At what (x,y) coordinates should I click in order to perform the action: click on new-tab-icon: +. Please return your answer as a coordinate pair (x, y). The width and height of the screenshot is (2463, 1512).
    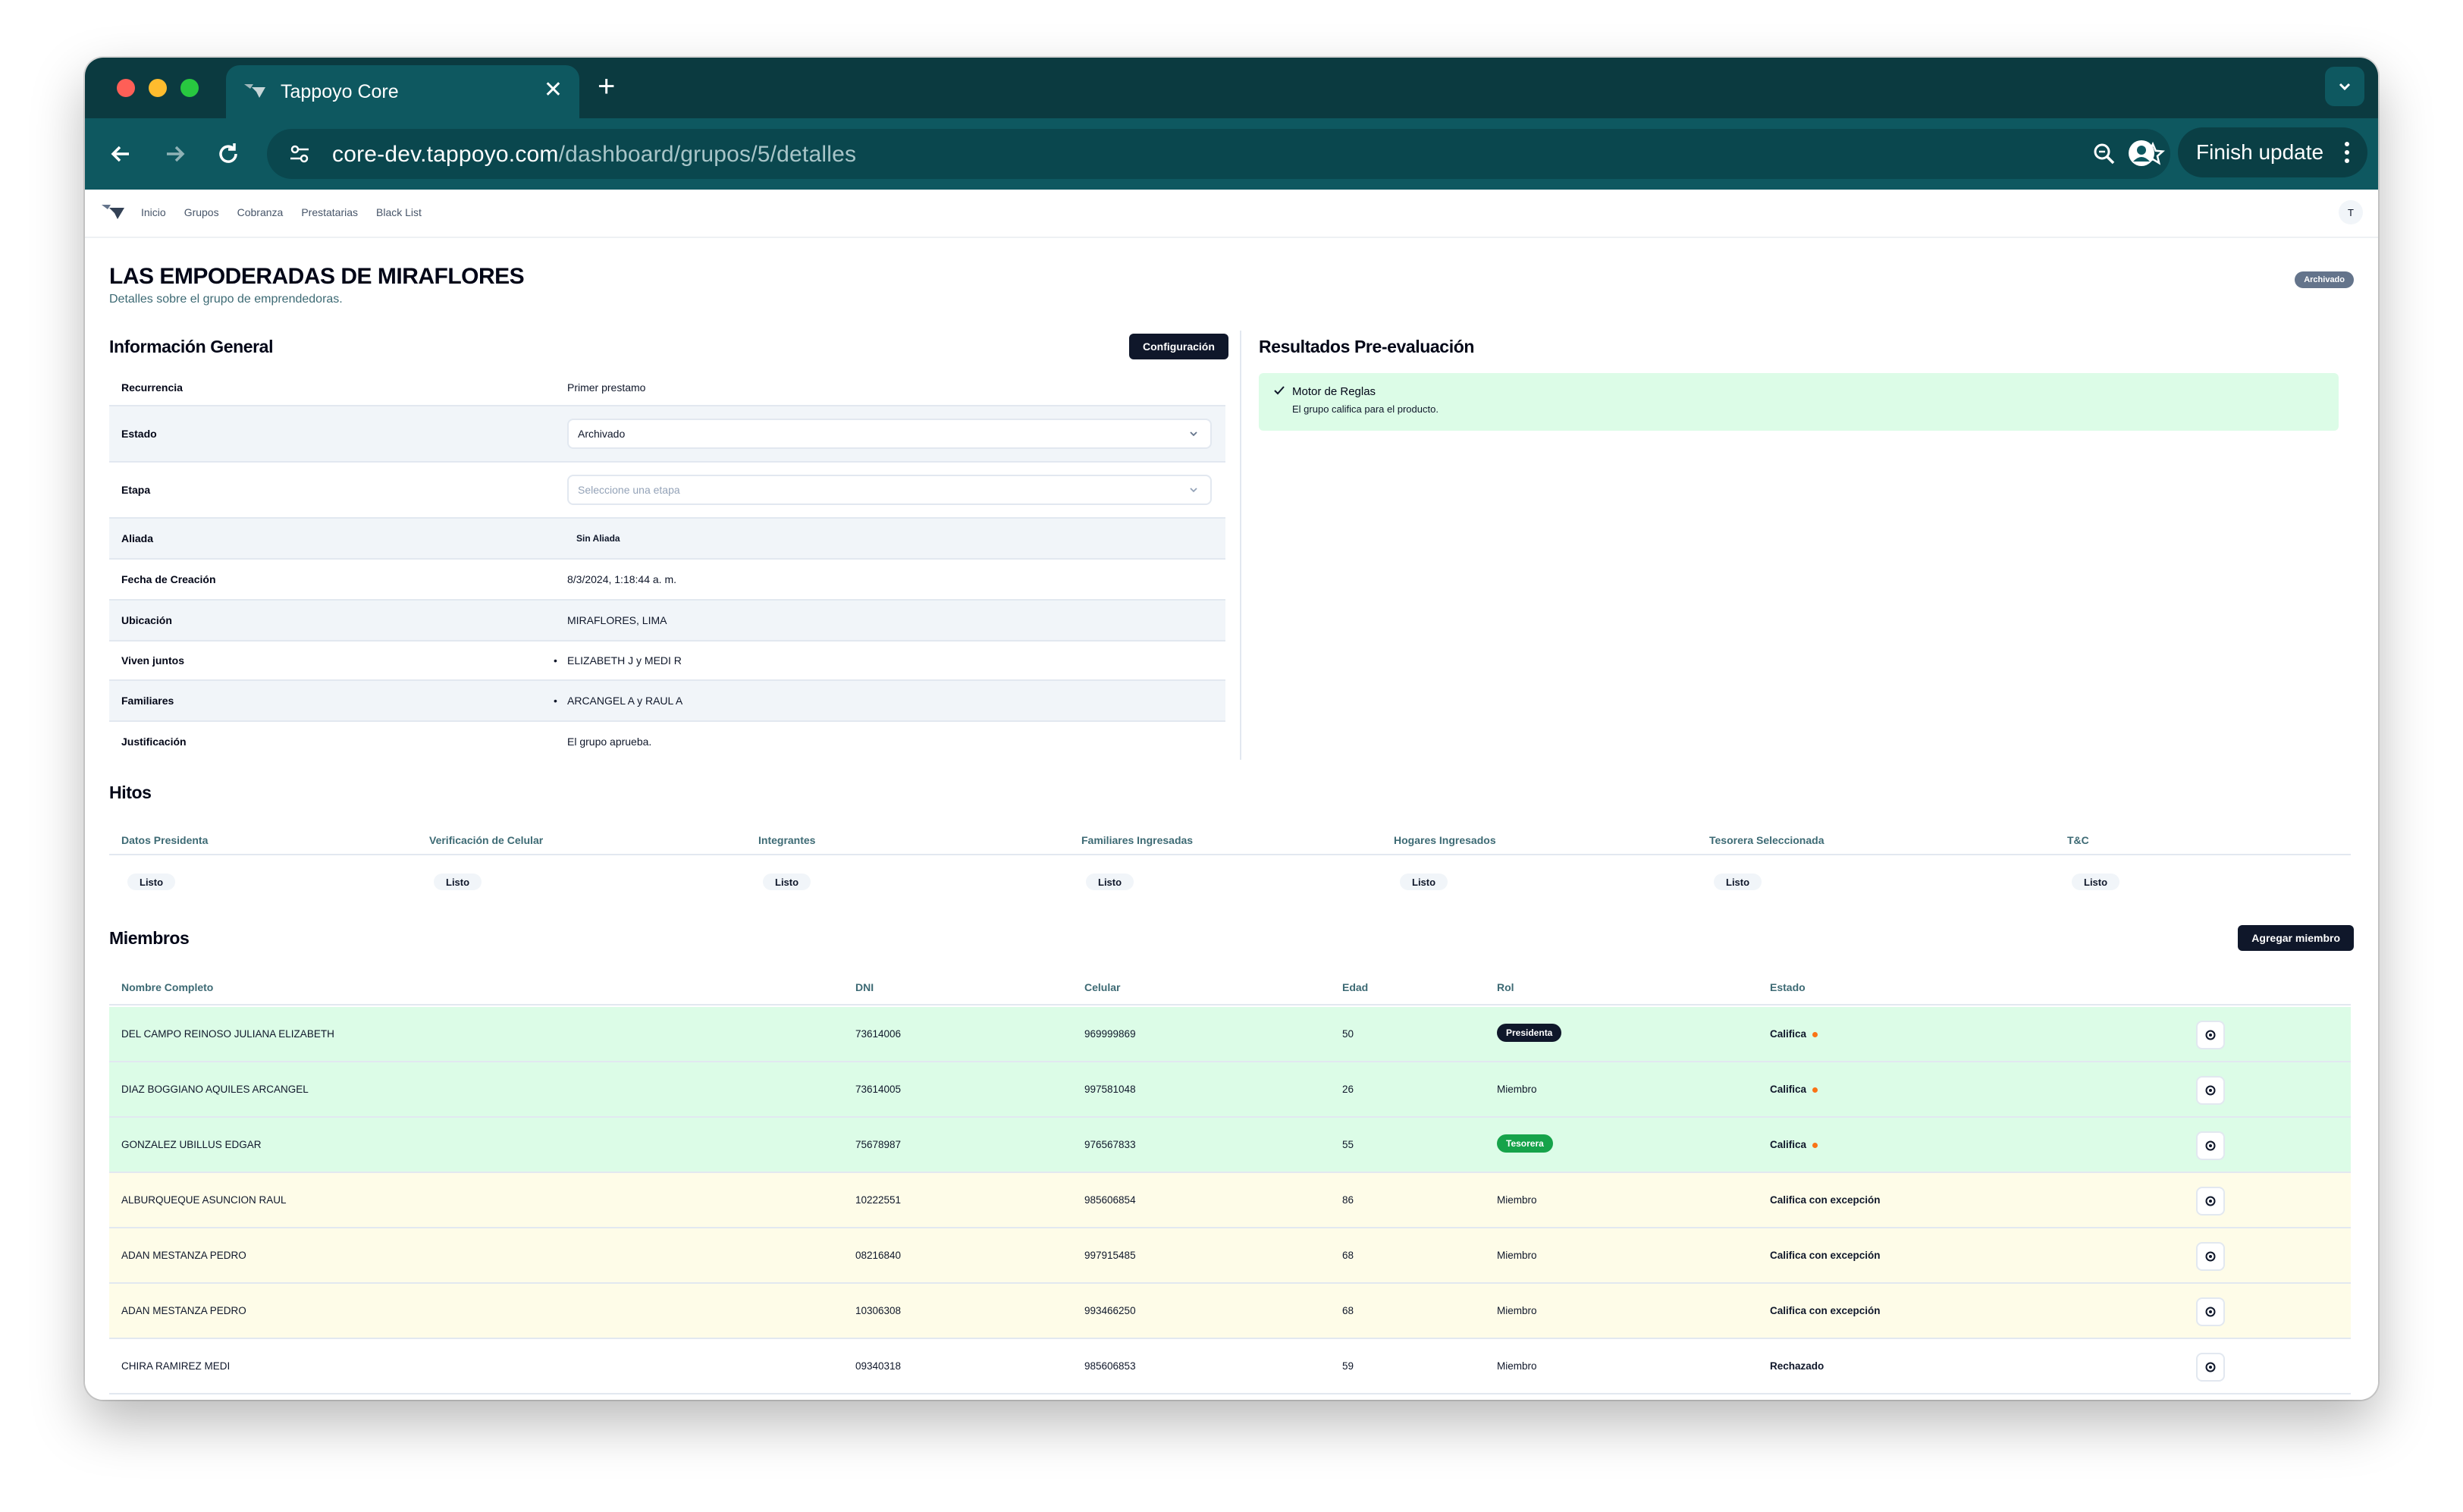
    Looking at the image, I should click on (607, 86).